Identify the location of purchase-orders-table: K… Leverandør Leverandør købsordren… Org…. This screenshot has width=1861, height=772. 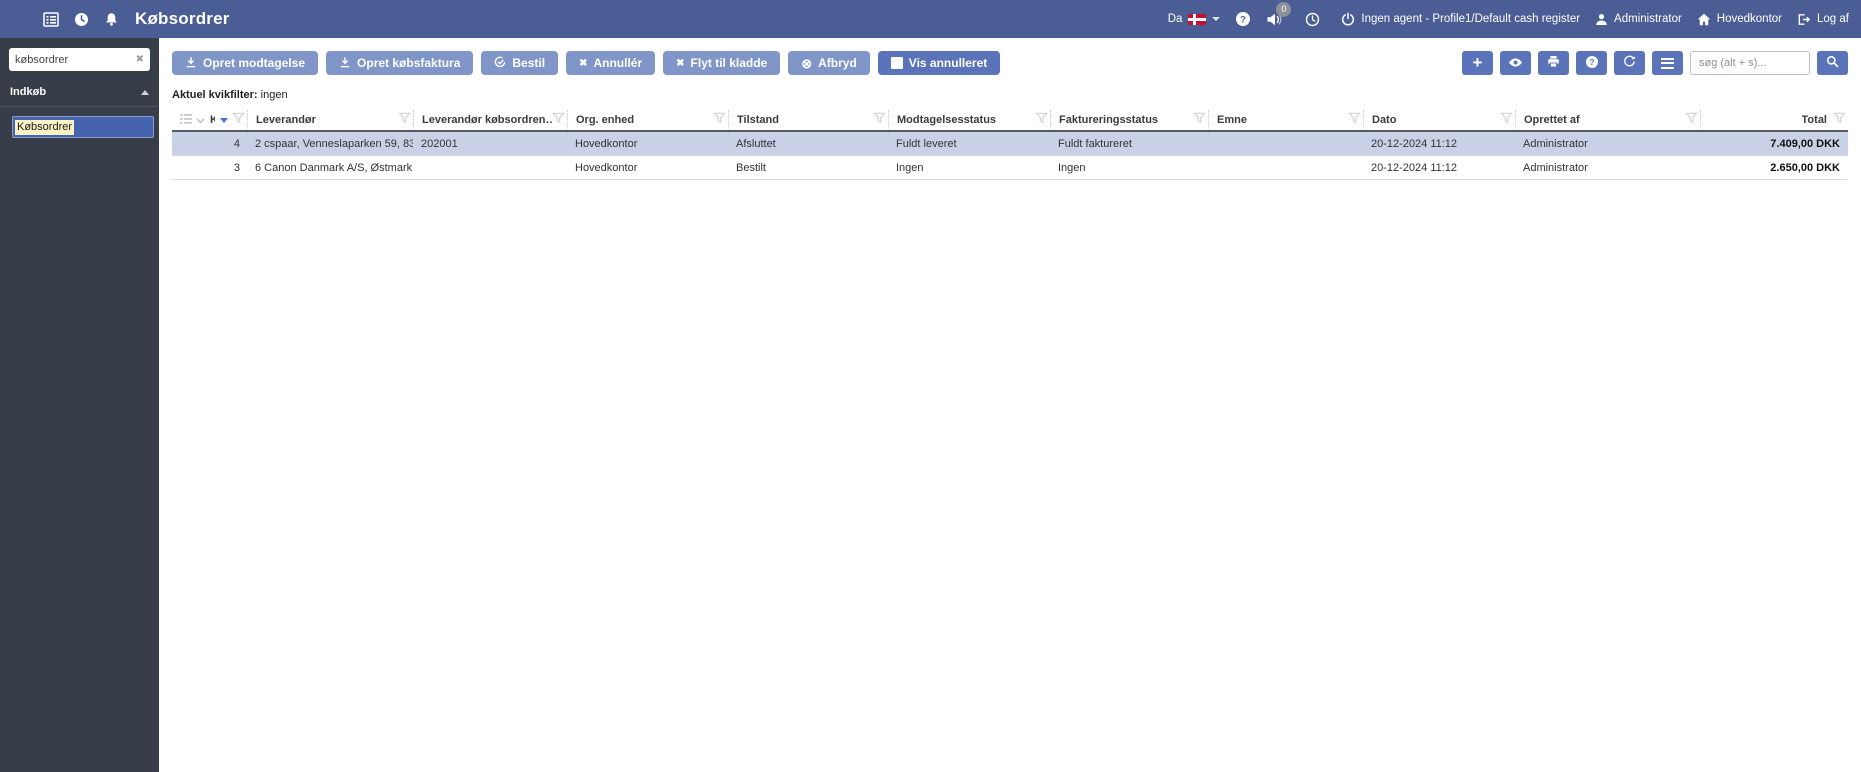
(1010, 145).